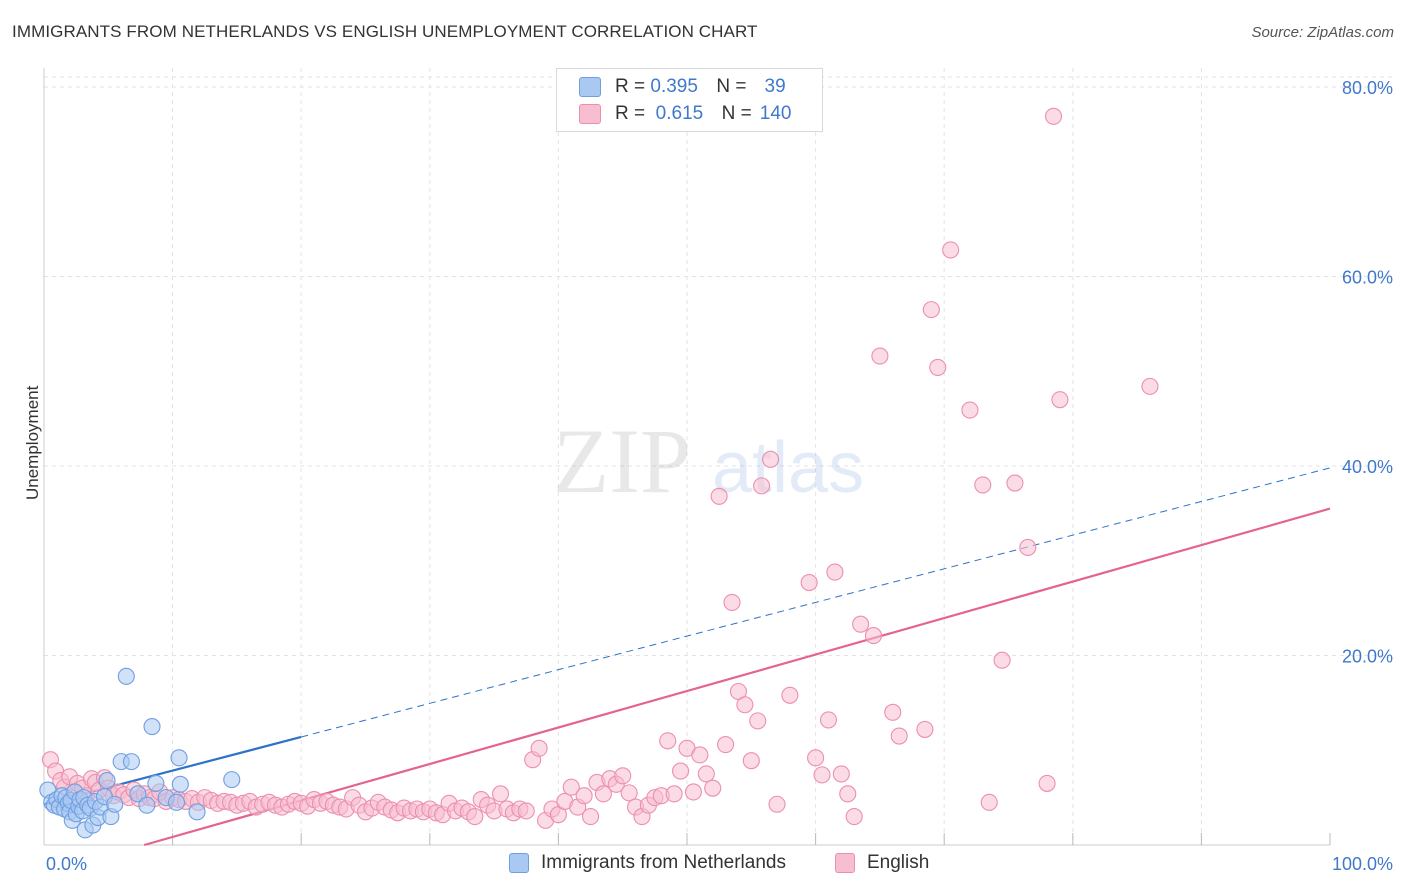  Describe the element at coordinates (1367, 656) in the screenshot. I see `y-tick-label: 20.0%` at that location.